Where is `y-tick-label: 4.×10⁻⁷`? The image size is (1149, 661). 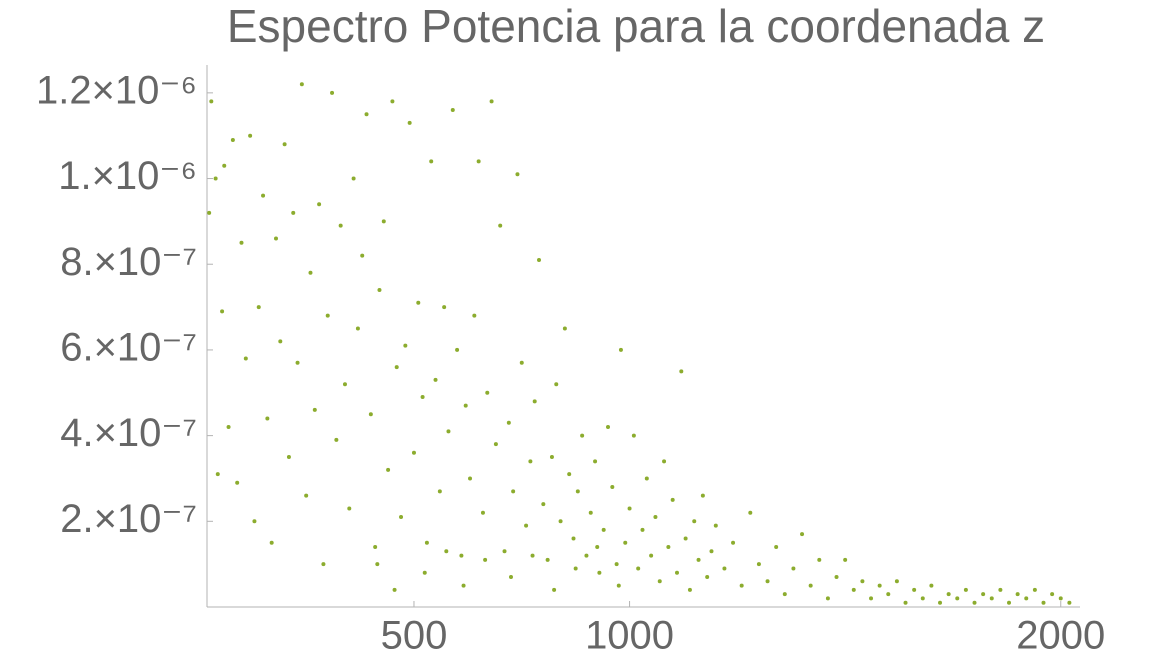 y-tick-label: 4.×10⁻⁷ is located at coordinates (128, 433).